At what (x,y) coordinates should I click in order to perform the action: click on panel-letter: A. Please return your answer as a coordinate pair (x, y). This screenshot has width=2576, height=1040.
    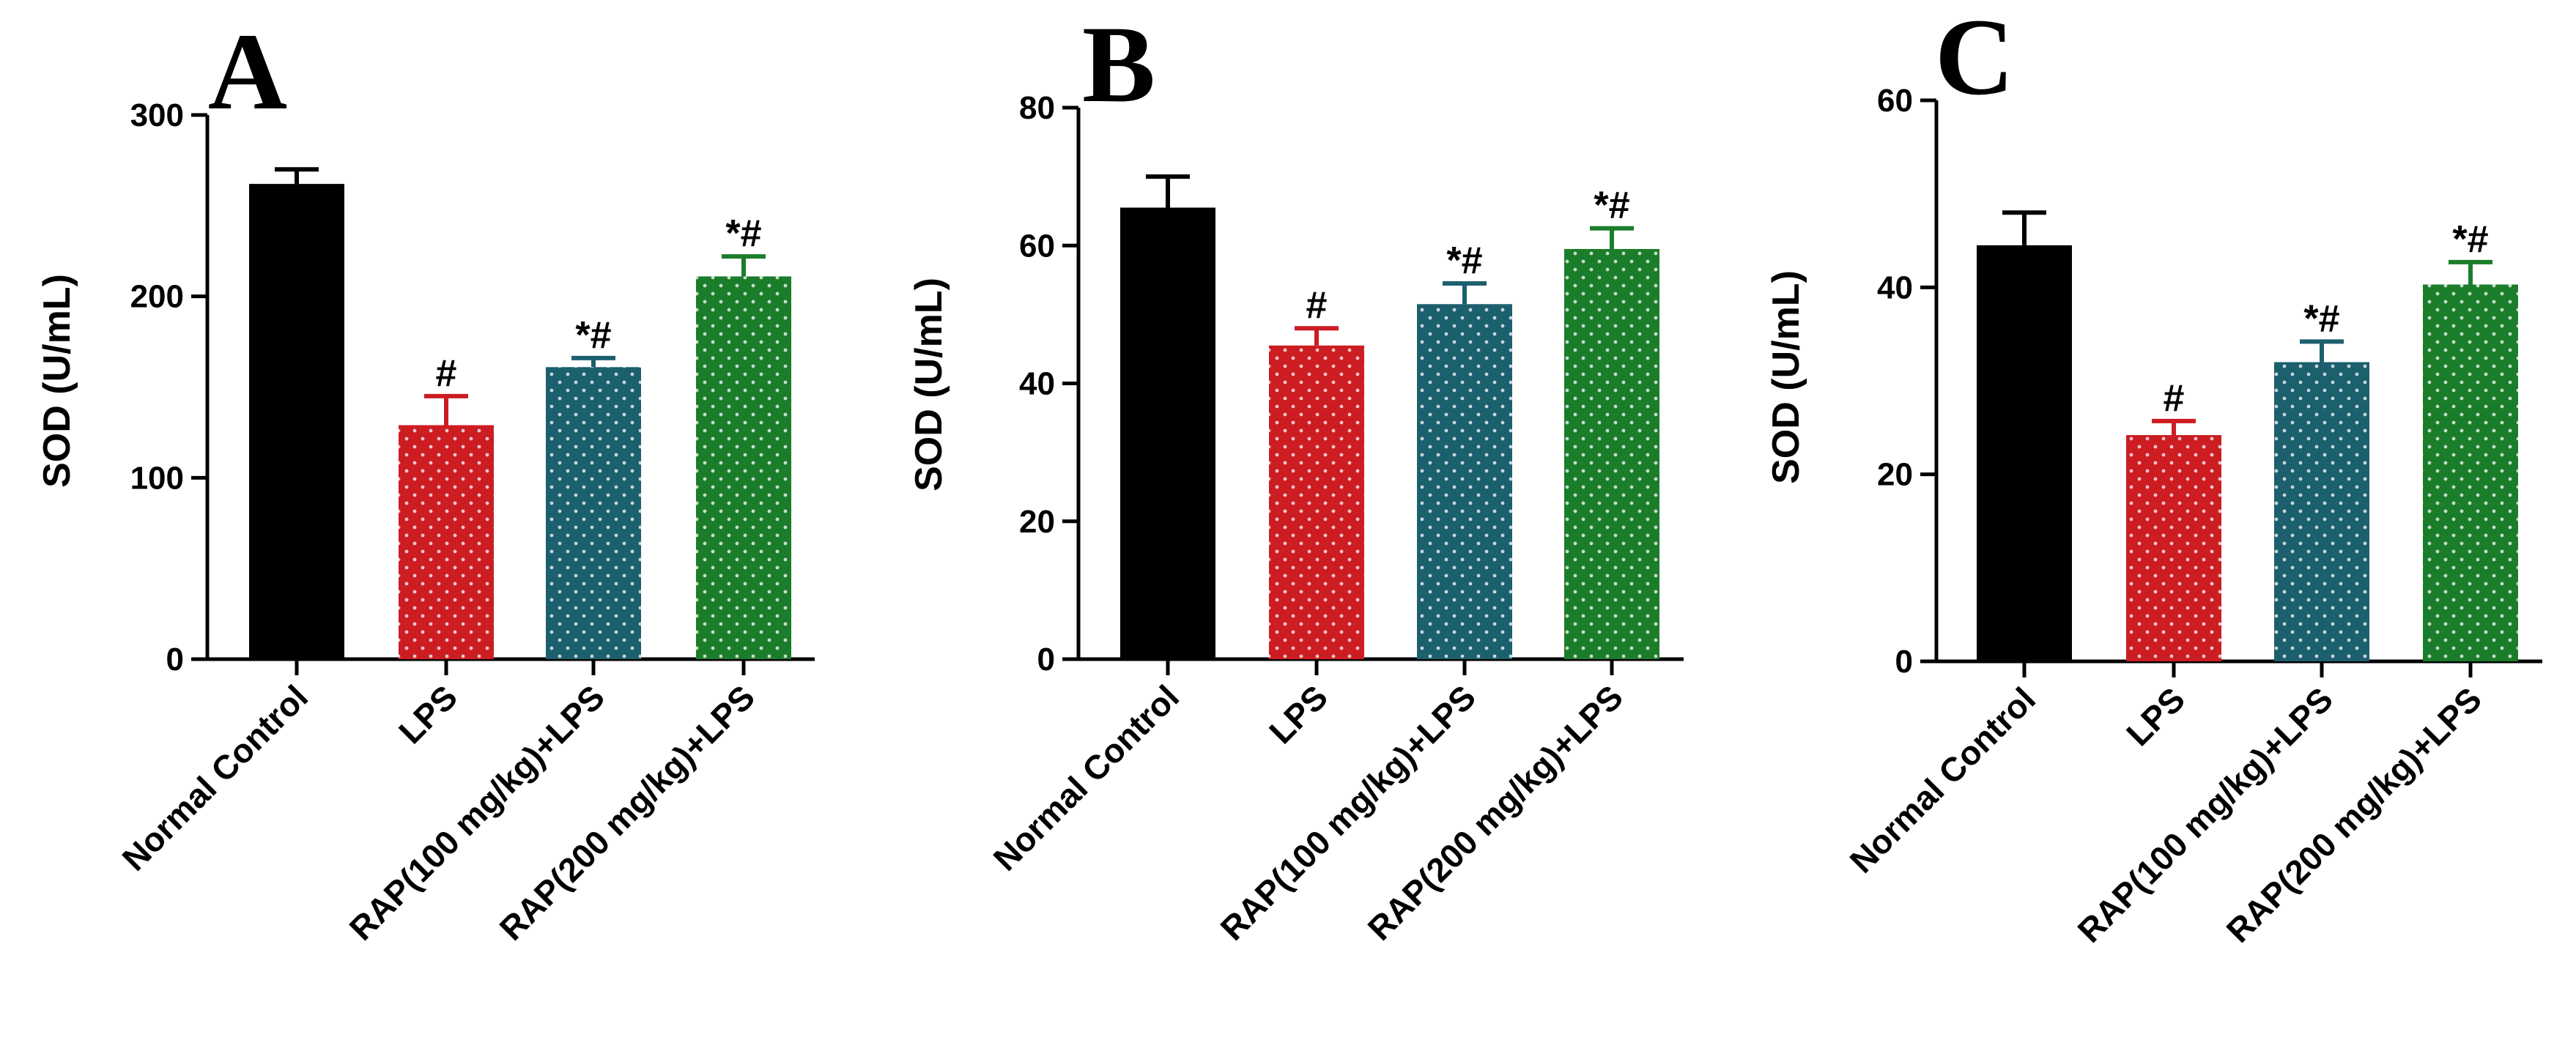
    Looking at the image, I should click on (247, 72).